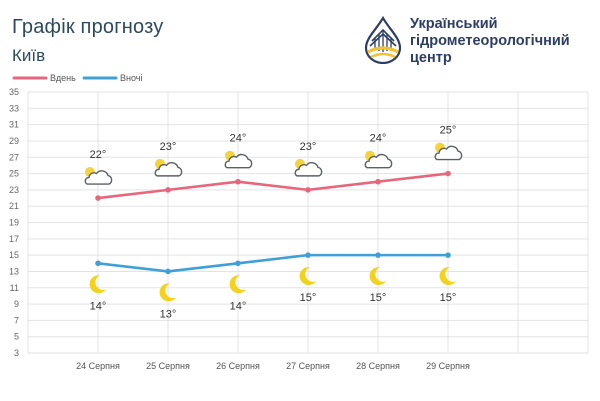  What do you see at coordinates (14, 255) in the screenshot?
I see `y-tick-label: 15` at bounding box center [14, 255].